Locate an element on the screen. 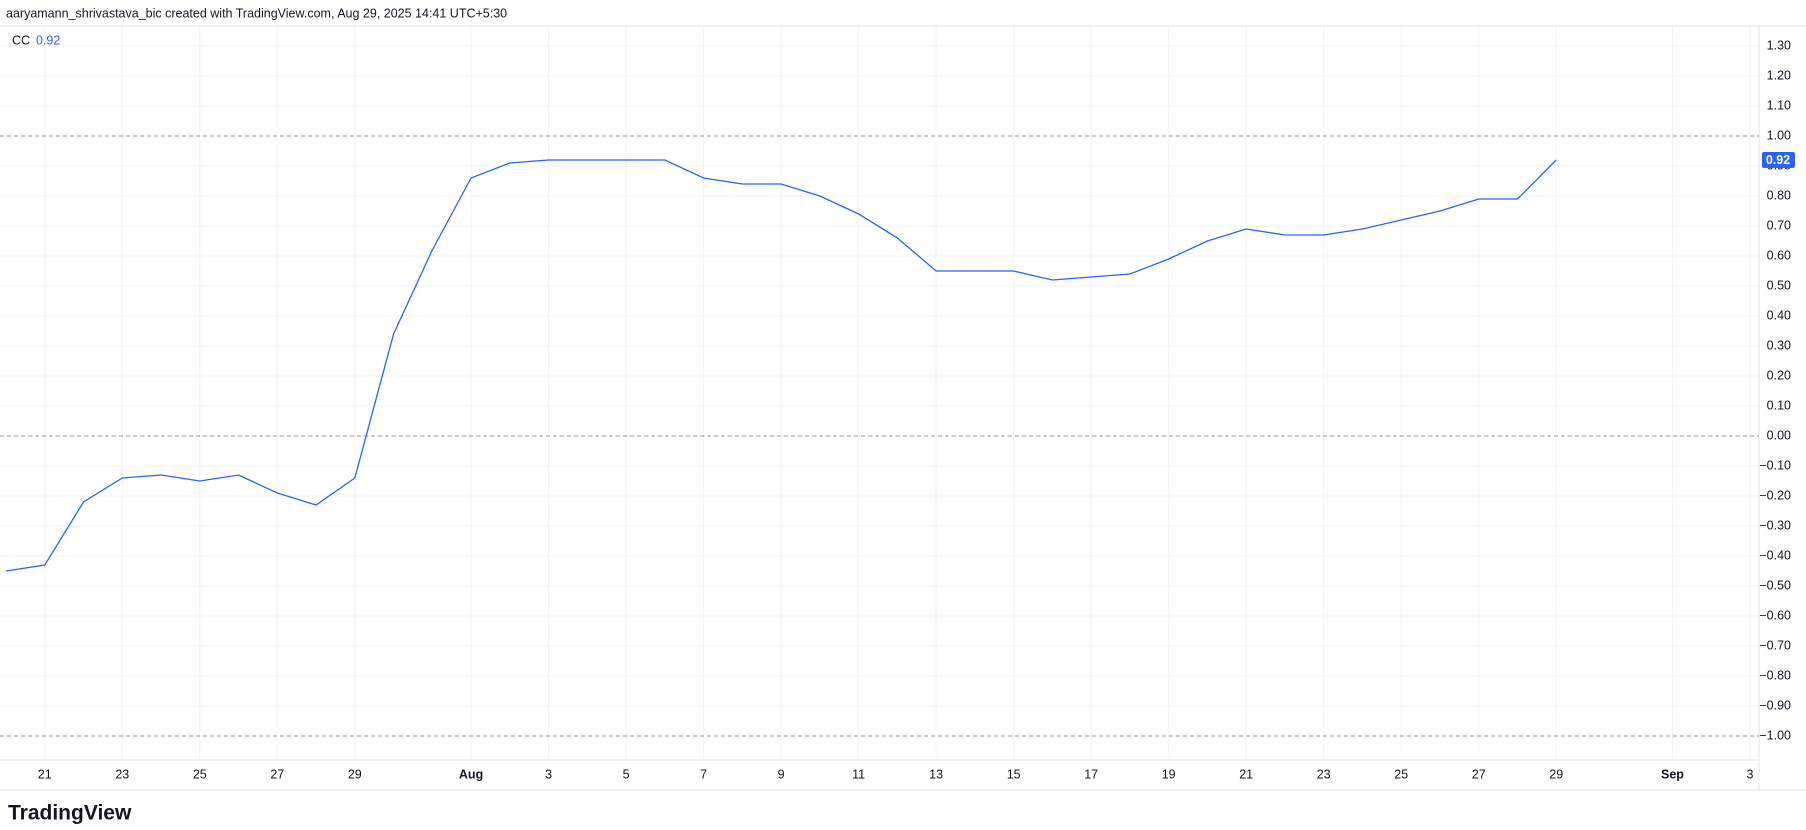 This screenshot has width=1806, height=830. y-tick-label: 0.00 is located at coordinates (1779, 435).